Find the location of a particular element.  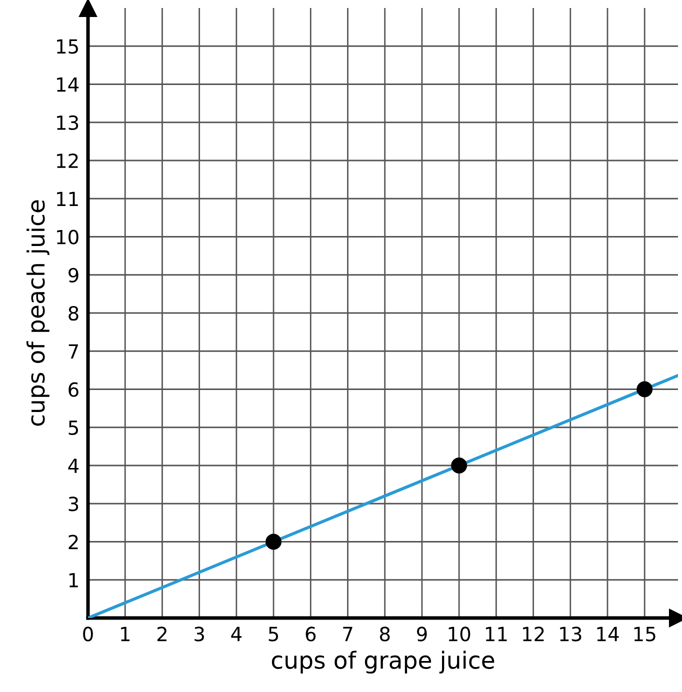

x-tick-label: 8 is located at coordinates (385, 634).